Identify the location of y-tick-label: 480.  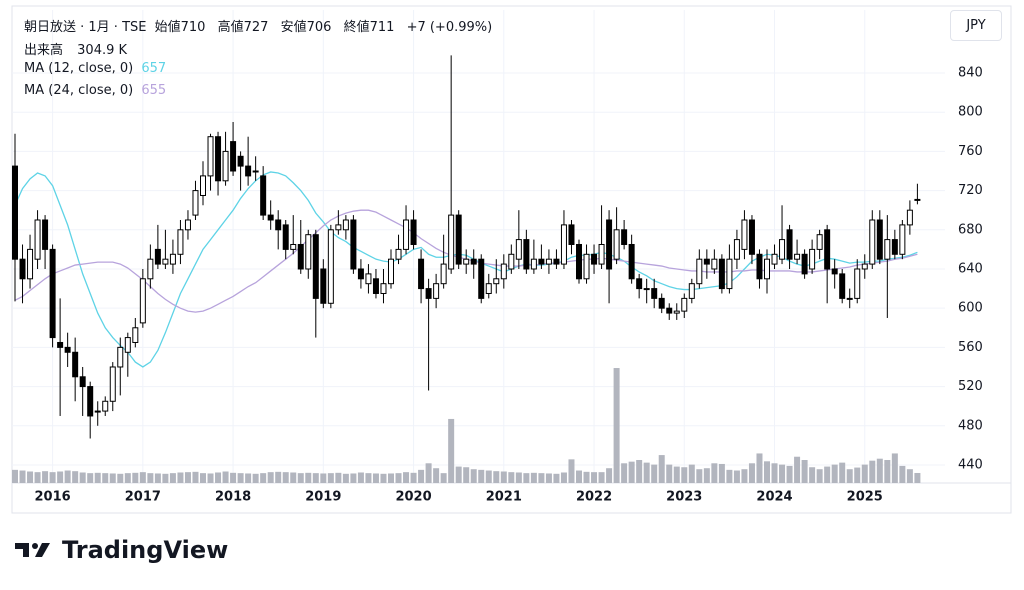
(970, 425).